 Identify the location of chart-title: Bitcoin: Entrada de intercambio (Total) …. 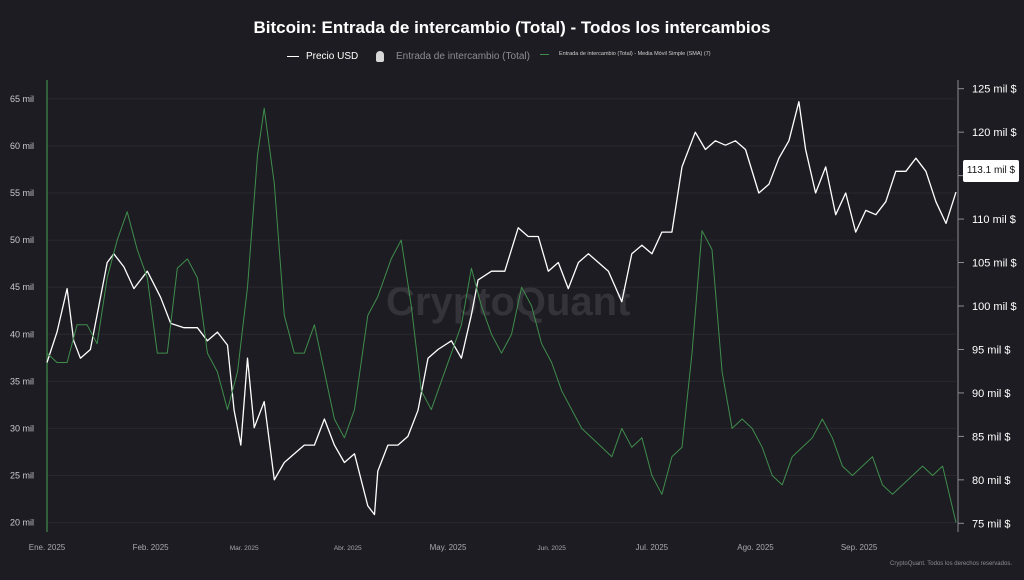
(512, 27).